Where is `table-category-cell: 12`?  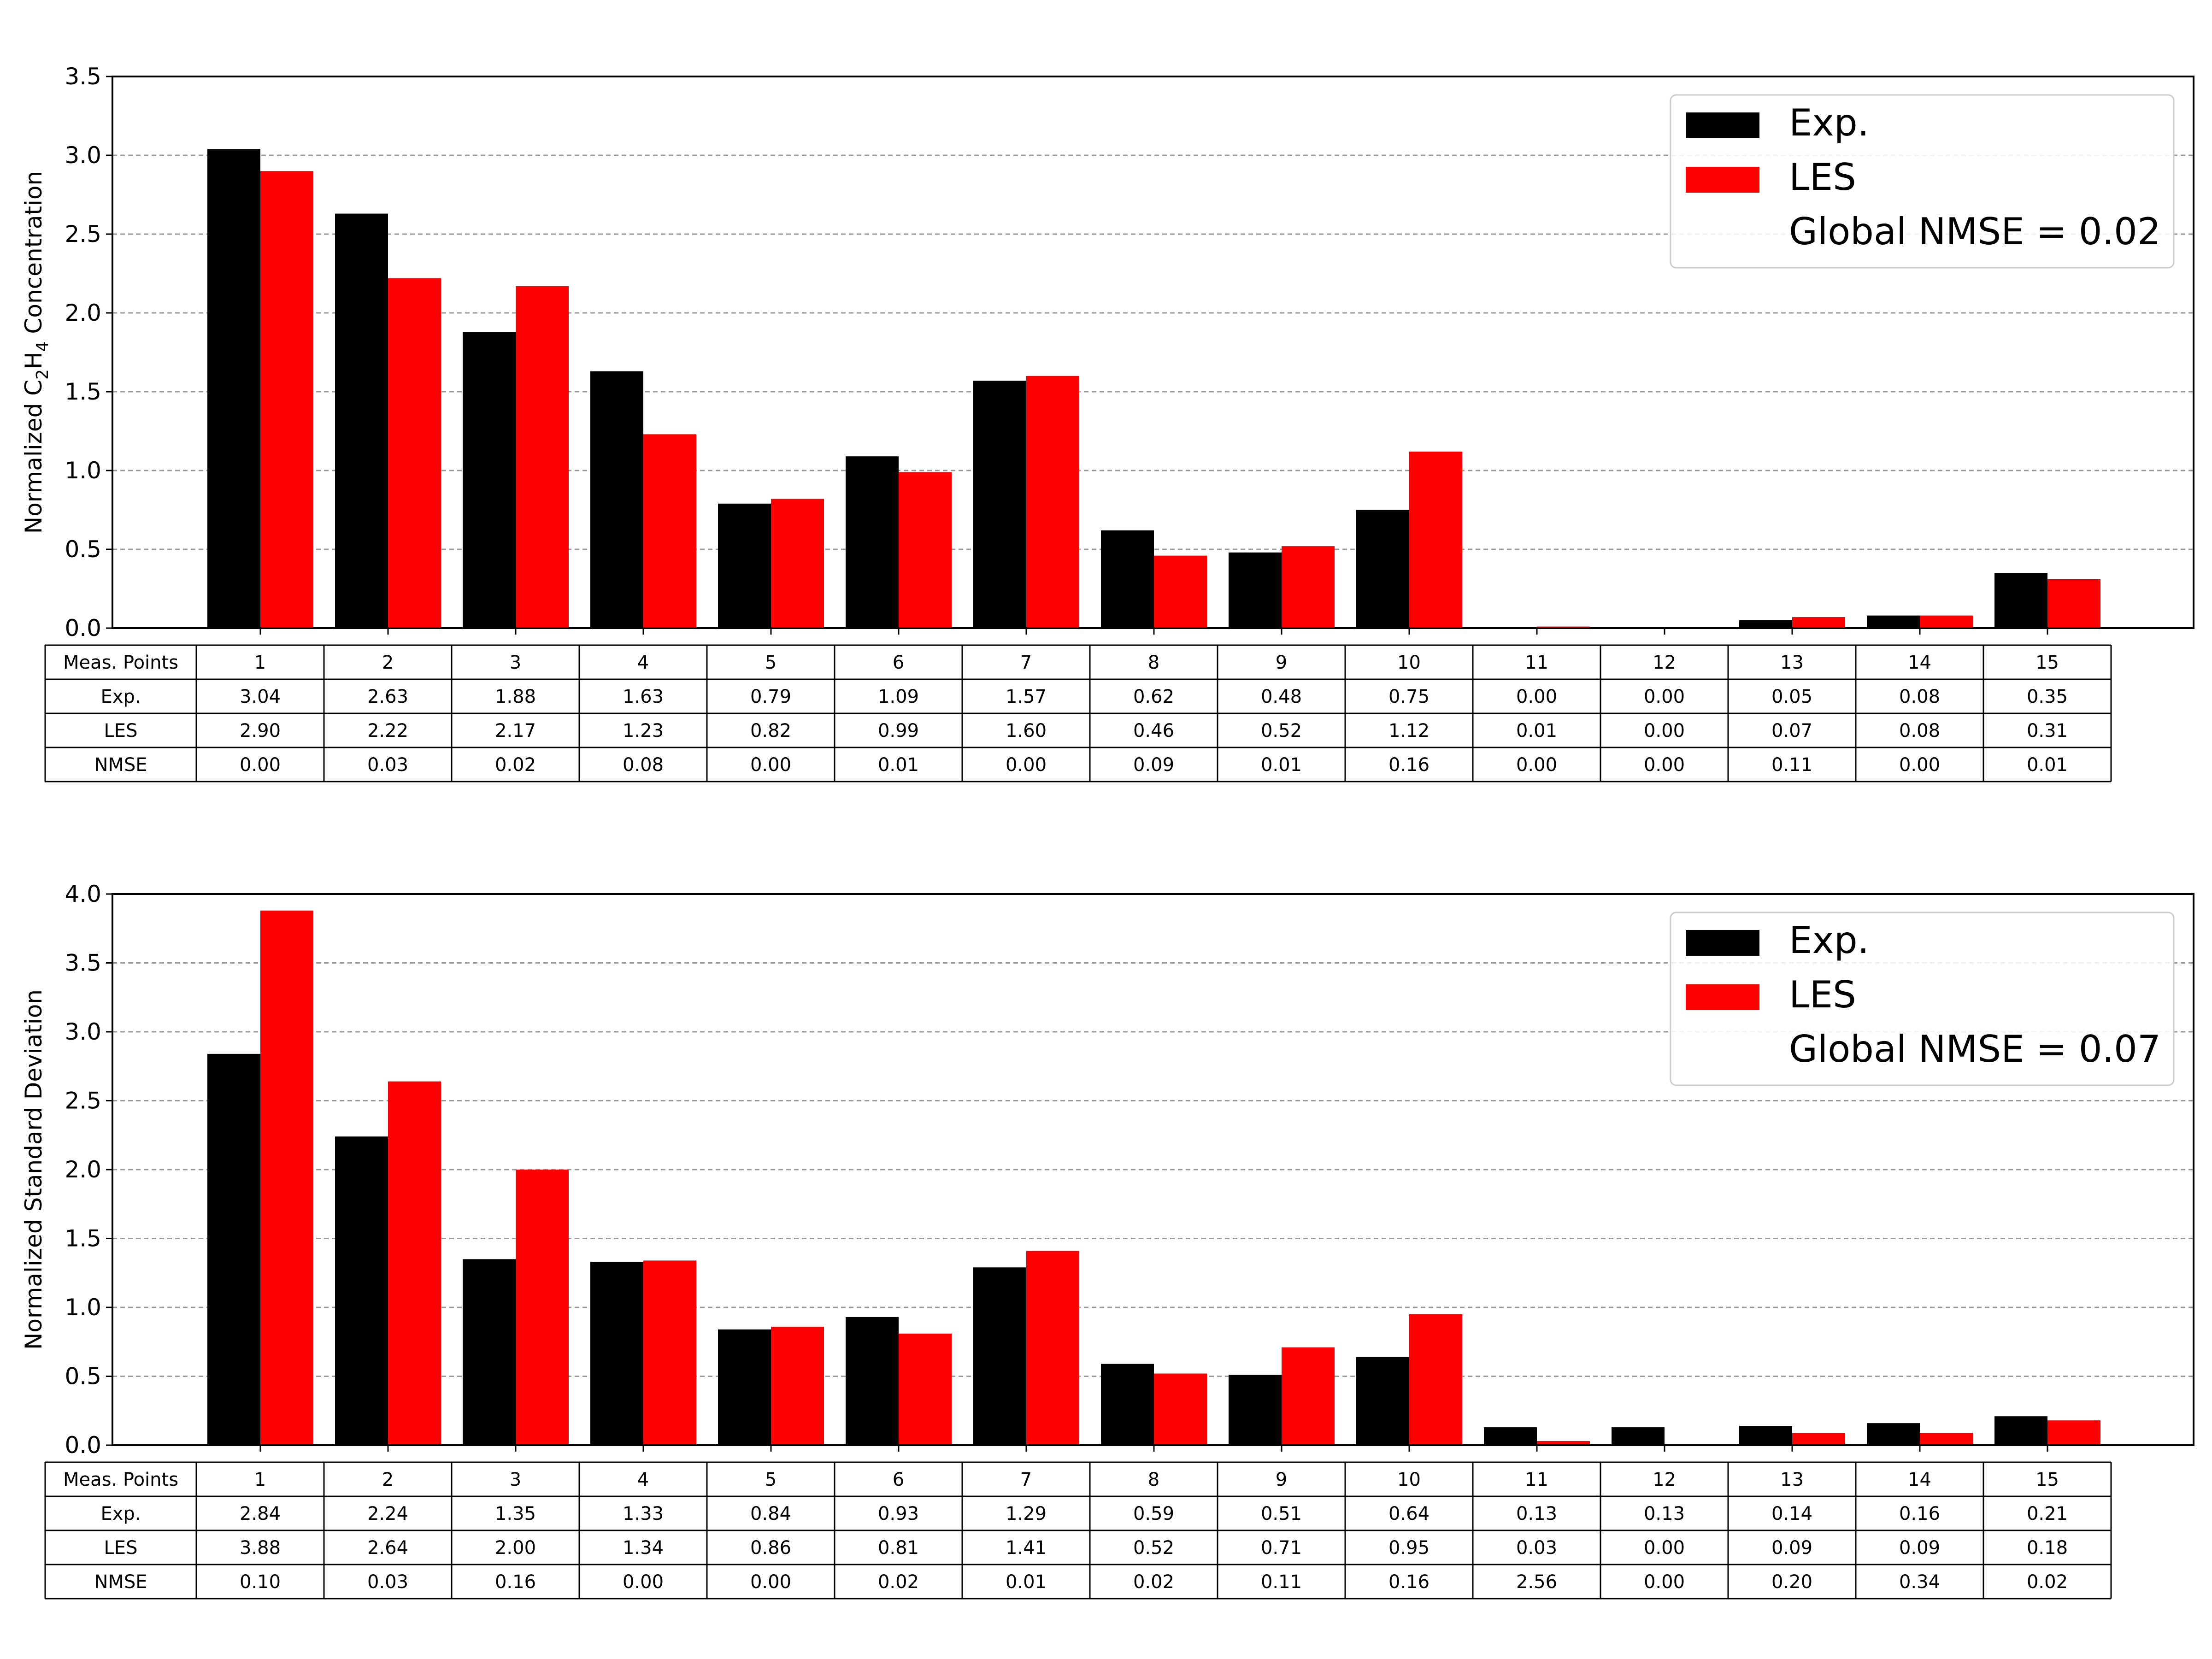
table-category-cell: 12 is located at coordinates (1664, 662).